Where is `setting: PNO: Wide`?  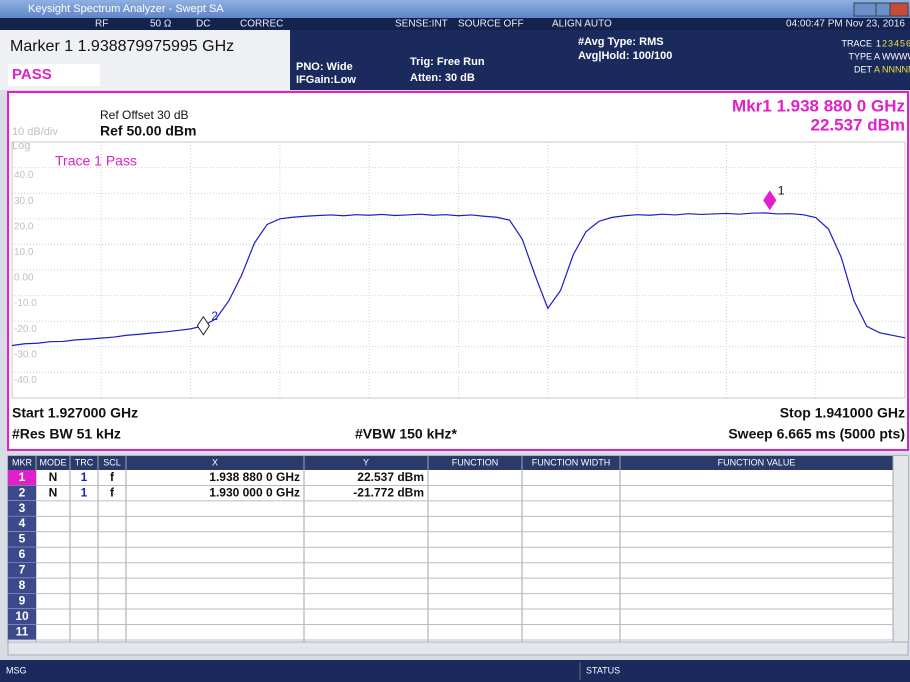
setting: PNO: Wide is located at coordinates (324, 67).